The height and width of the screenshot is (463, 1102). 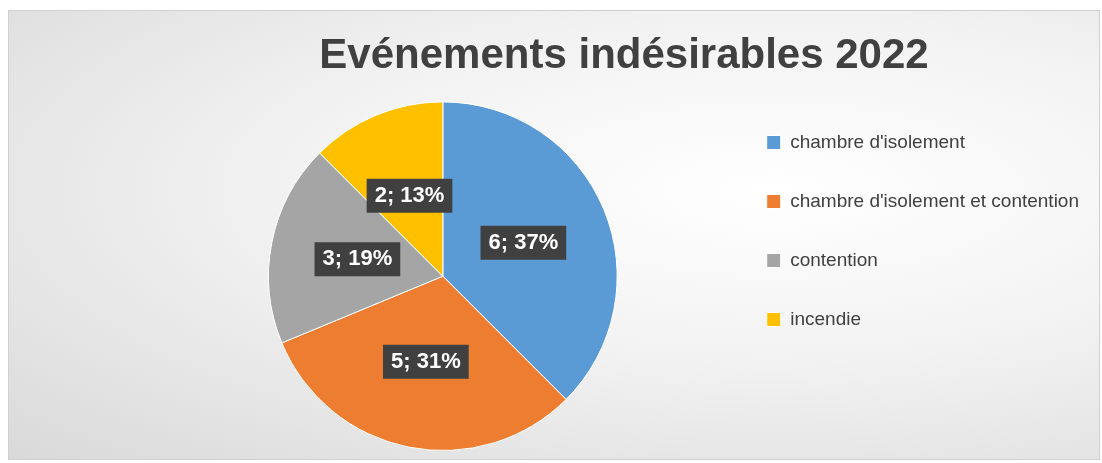 I want to click on chart-title: Evénements indésirables 2022, so click(x=624, y=53).